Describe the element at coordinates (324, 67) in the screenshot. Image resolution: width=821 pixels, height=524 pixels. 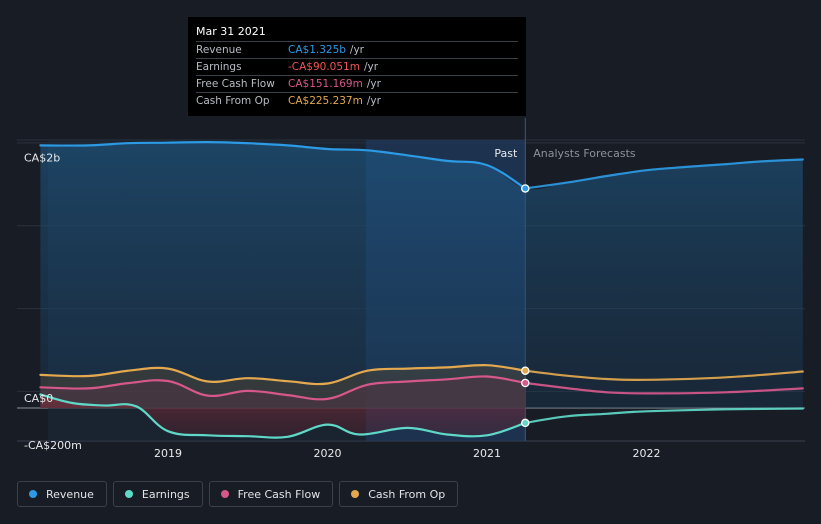
I see `tooltip-value: -CA$90.051m` at that location.